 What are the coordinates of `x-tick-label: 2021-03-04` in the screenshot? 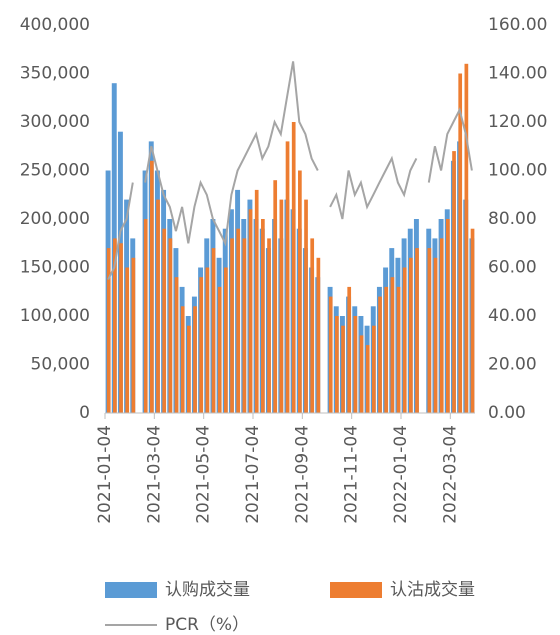 It's located at (154, 474).